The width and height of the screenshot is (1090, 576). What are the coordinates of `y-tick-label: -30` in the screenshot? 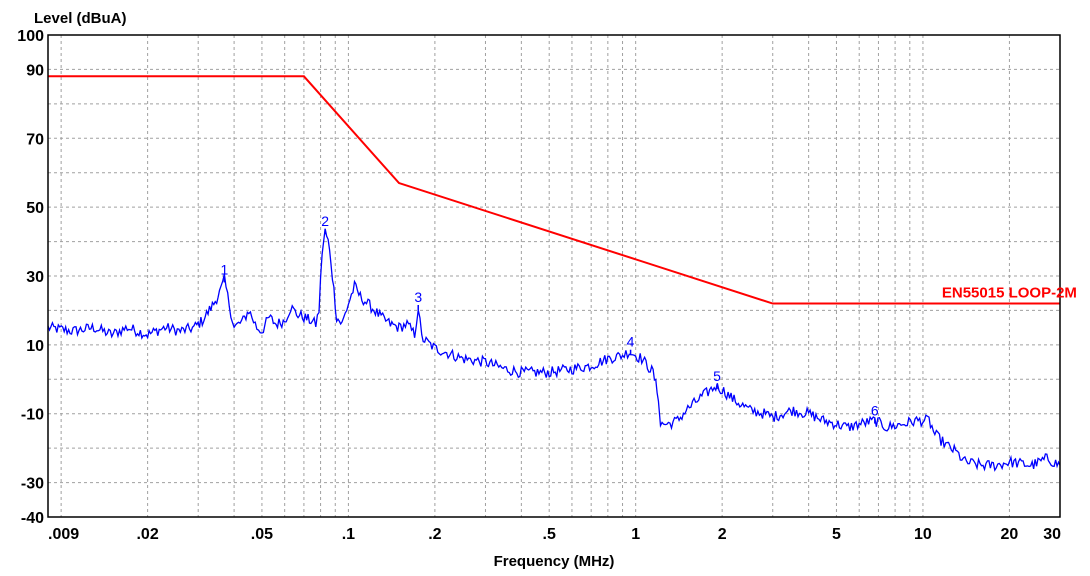 It's located at (32, 484).